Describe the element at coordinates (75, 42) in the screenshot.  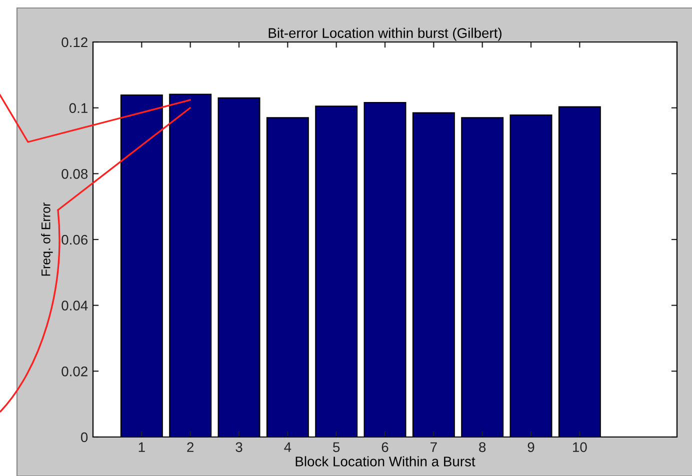
I see `y-tick-label: 0.12` at that location.